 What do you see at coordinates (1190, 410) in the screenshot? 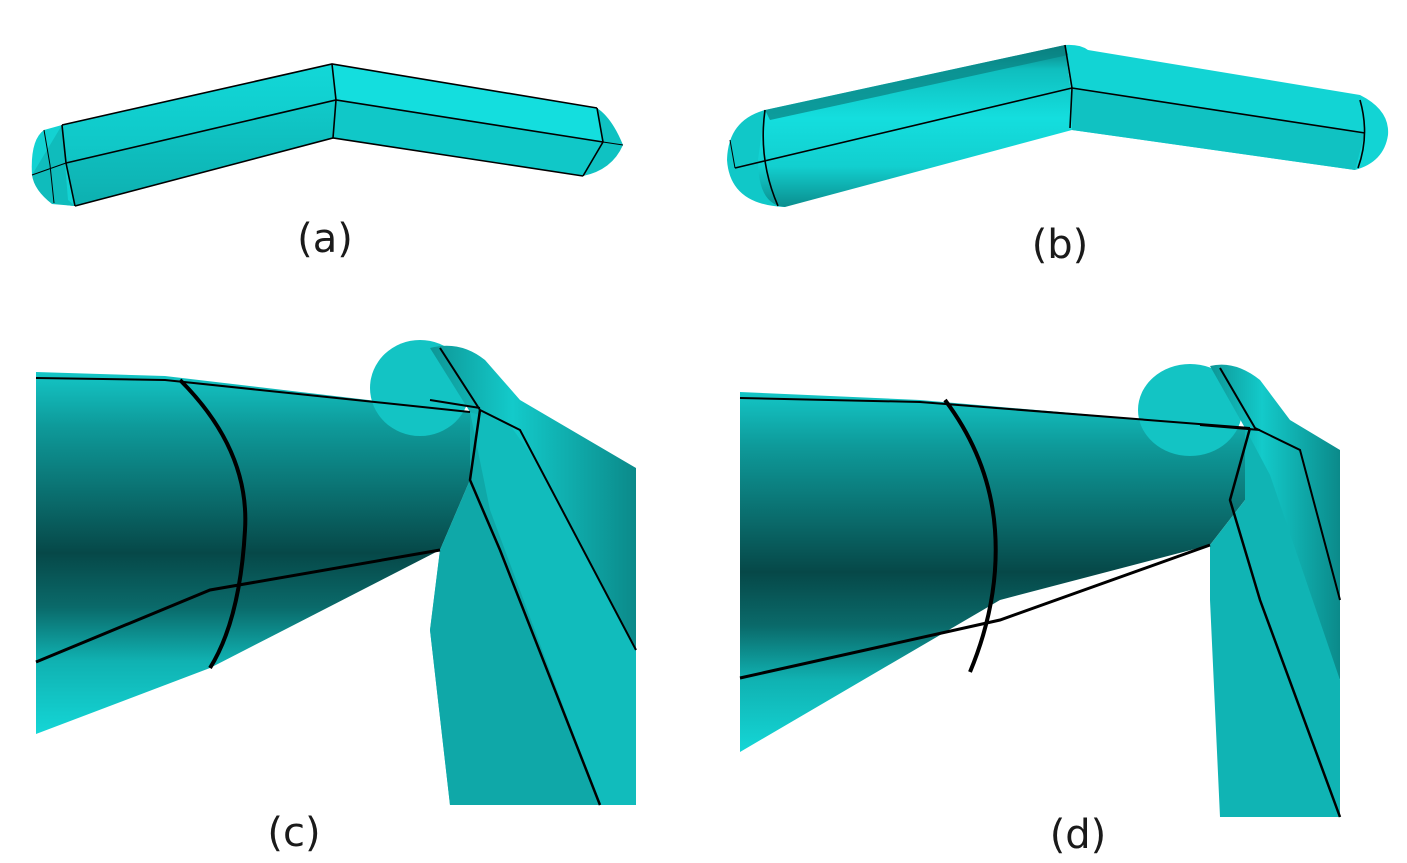
I see `refined-back-dome` at bounding box center [1190, 410].